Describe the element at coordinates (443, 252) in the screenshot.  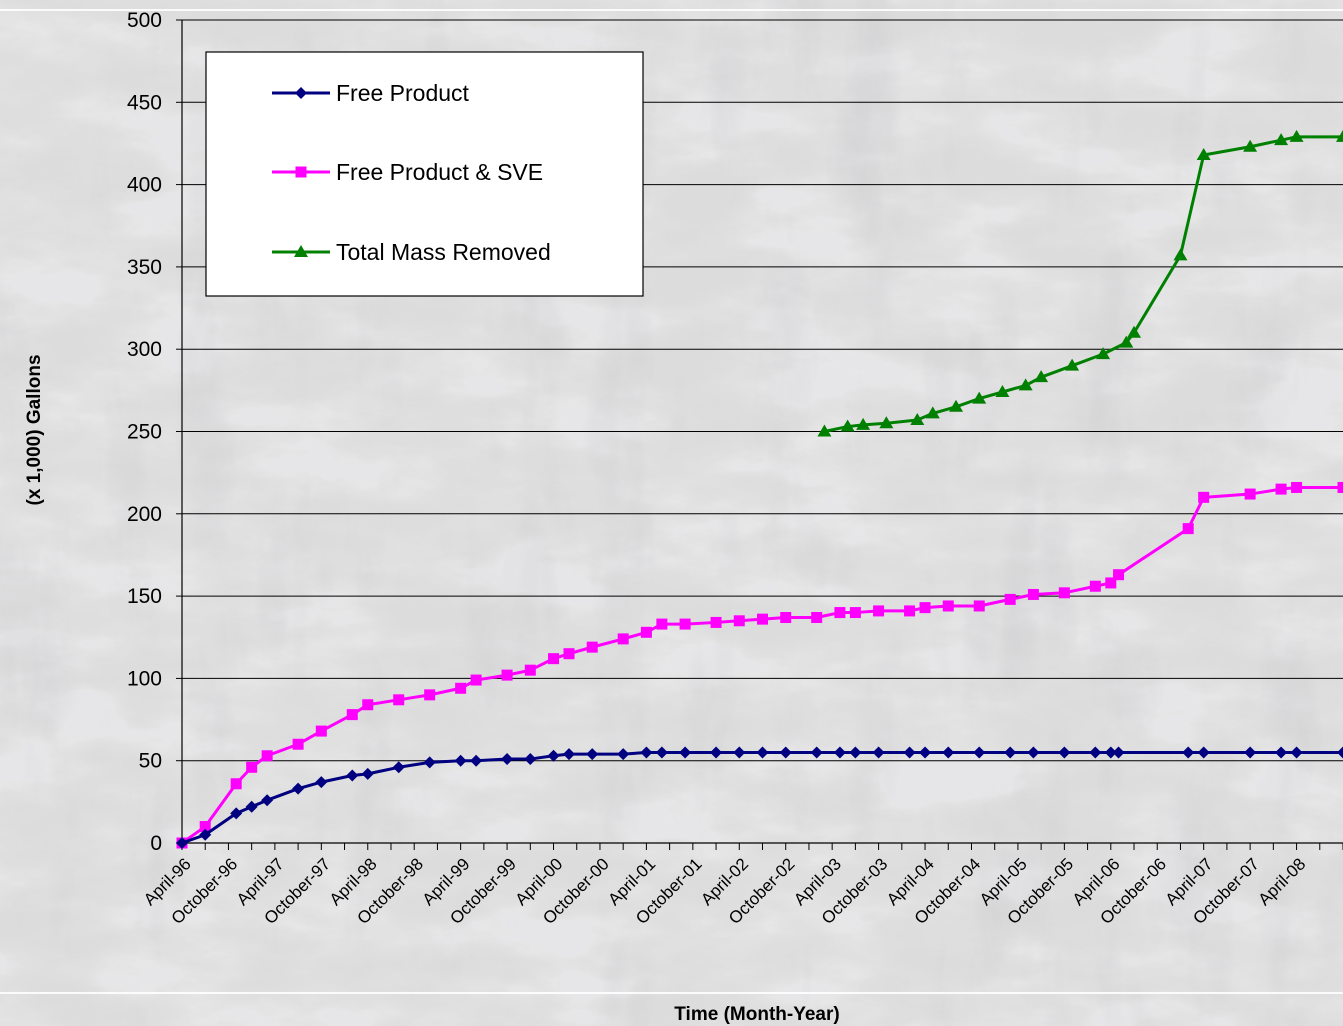
I see `legend-label: Total Mass Removed` at that location.